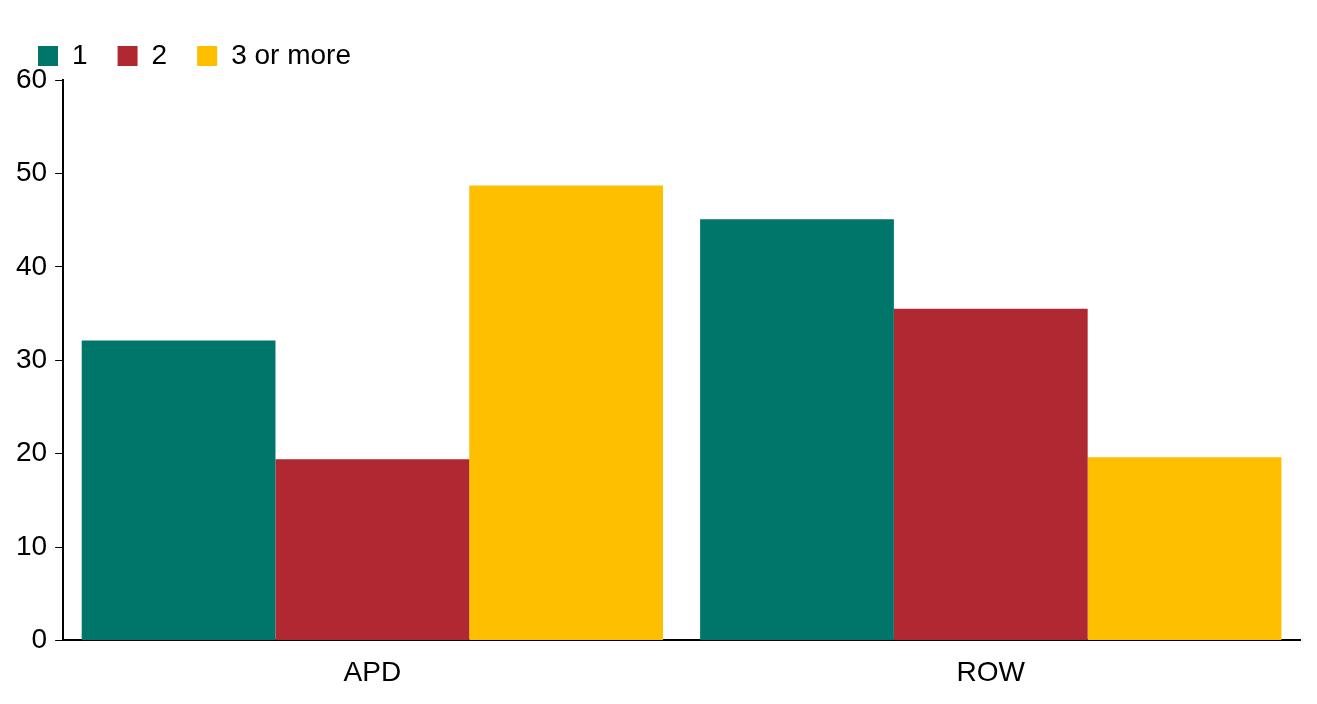  What do you see at coordinates (31, 452) in the screenshot?
I see `y-tick-label: 20` at bounding box center [31, 452].